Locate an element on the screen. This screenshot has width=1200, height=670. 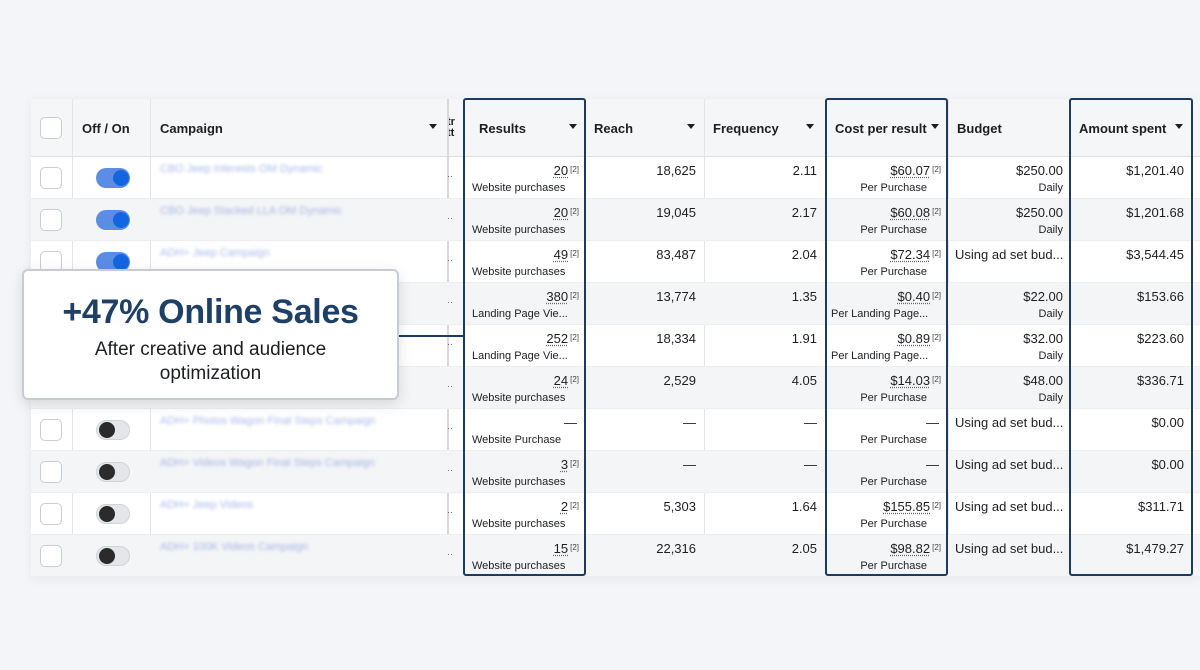
campaign-name: ADH+ Jeep Videos is located at coordinates (207, 505).